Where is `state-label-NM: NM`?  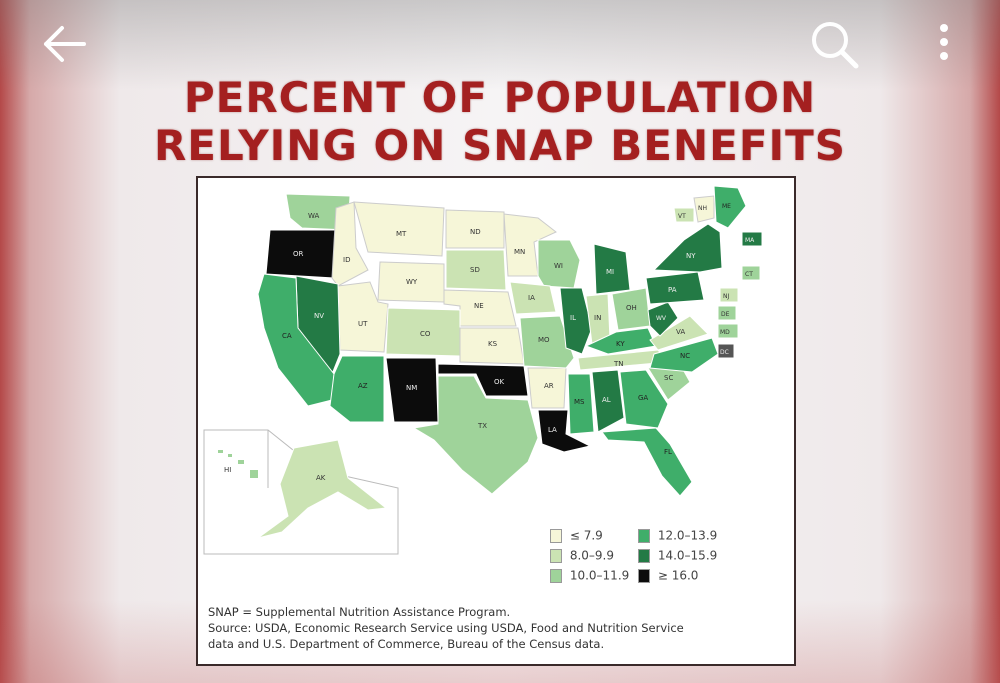 state-label-NM: NM is located at coordinates (411, 388).